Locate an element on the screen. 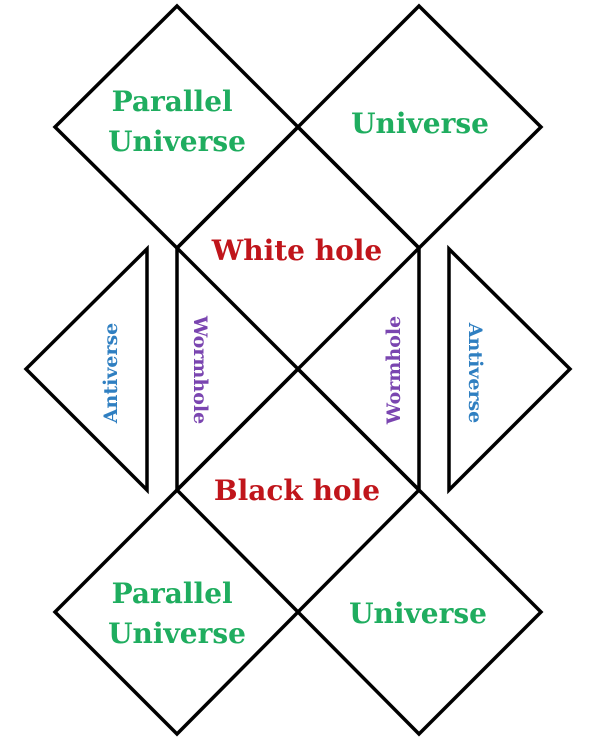 The image size is (597, 743). diamond-universe-bottom is located at coordinates (419, 612).